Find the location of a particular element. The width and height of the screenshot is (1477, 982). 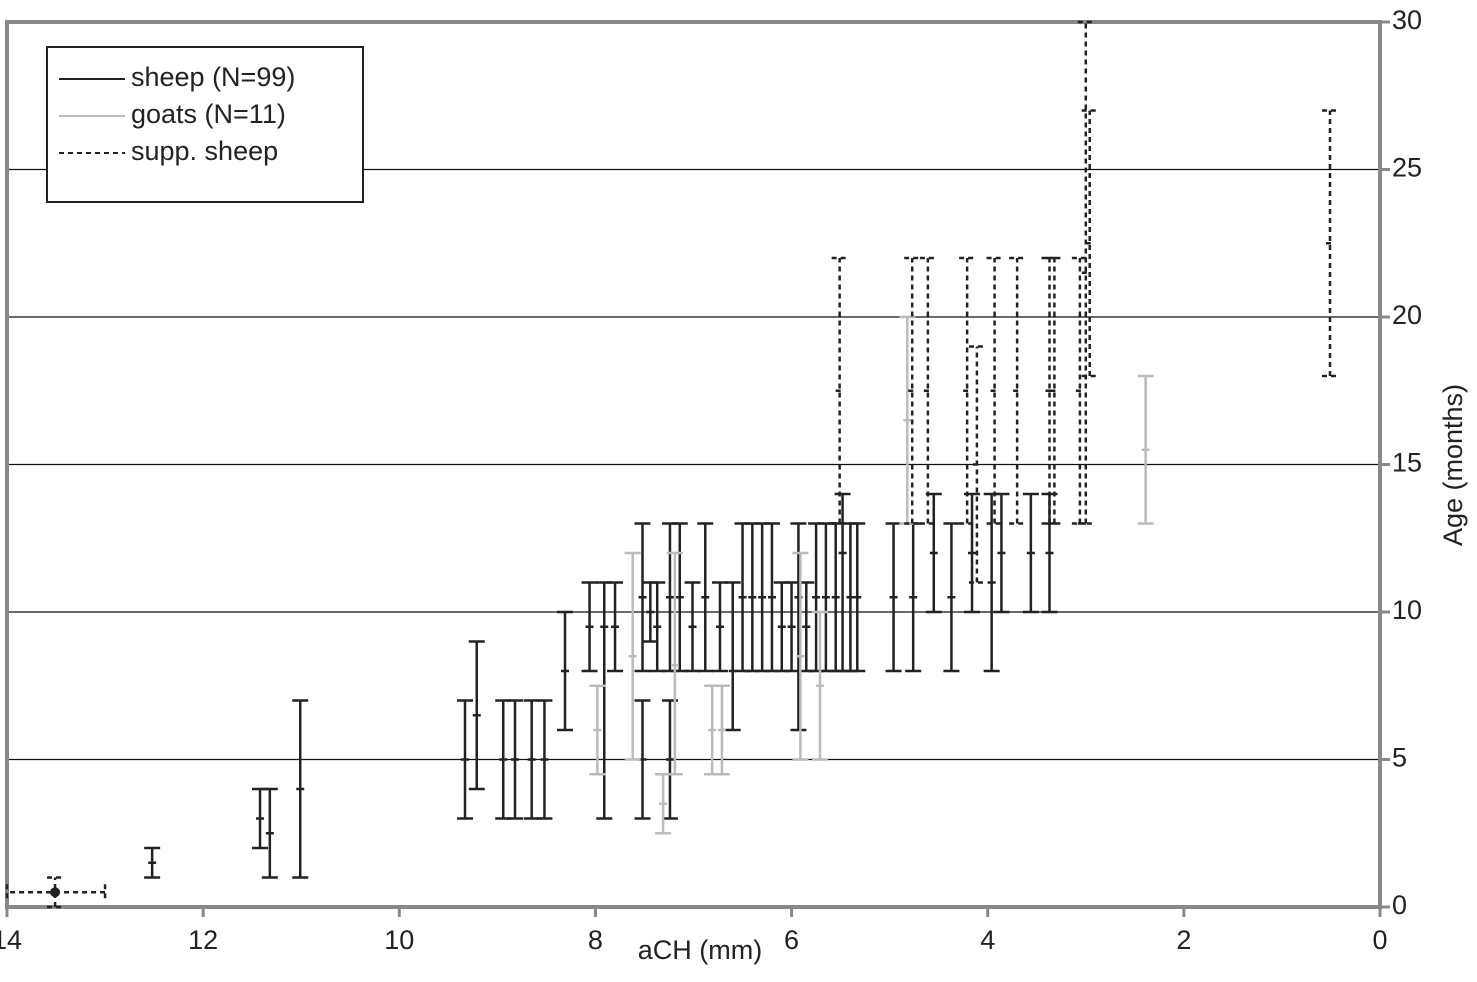

point is located at coordinates (55, 892).